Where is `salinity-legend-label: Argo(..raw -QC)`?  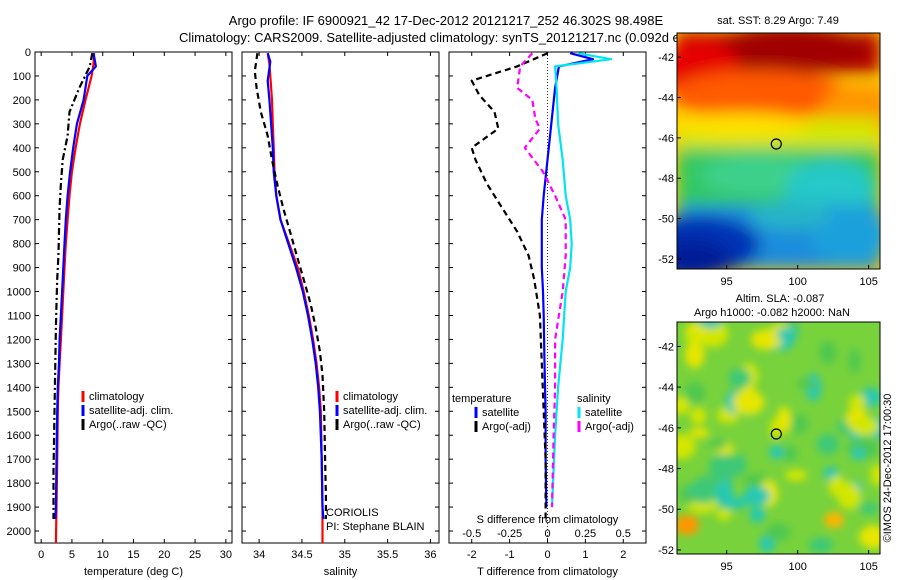
salinity-legend-label: Argo(..raw -QC) is located at coordinates (382, 425).